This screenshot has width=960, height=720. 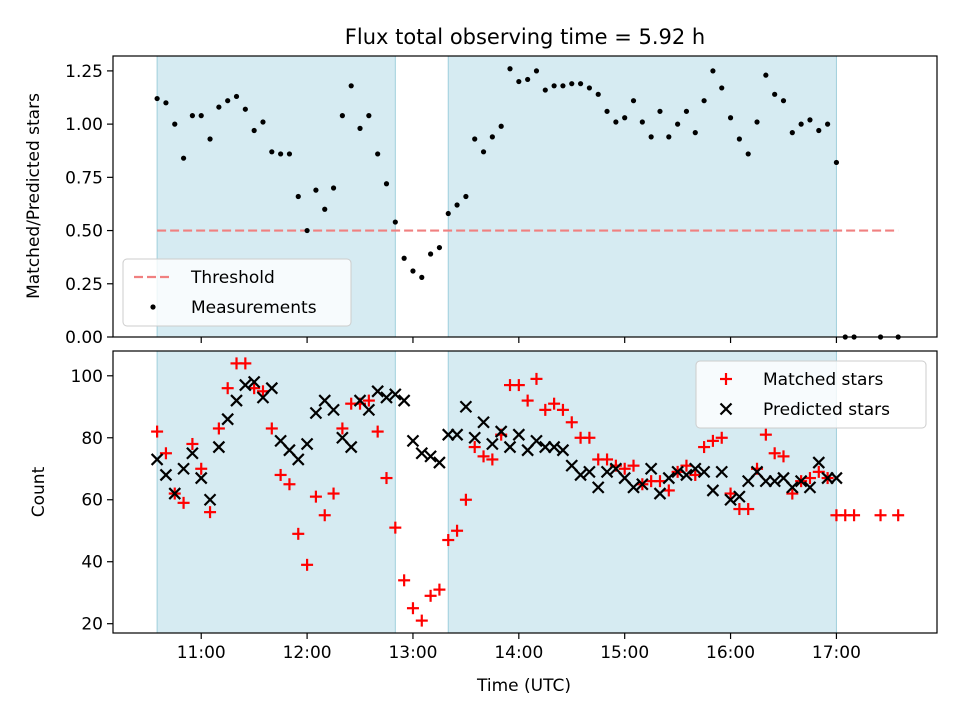 I want to click on bottom-legend-box, so click(x=811, y=394).